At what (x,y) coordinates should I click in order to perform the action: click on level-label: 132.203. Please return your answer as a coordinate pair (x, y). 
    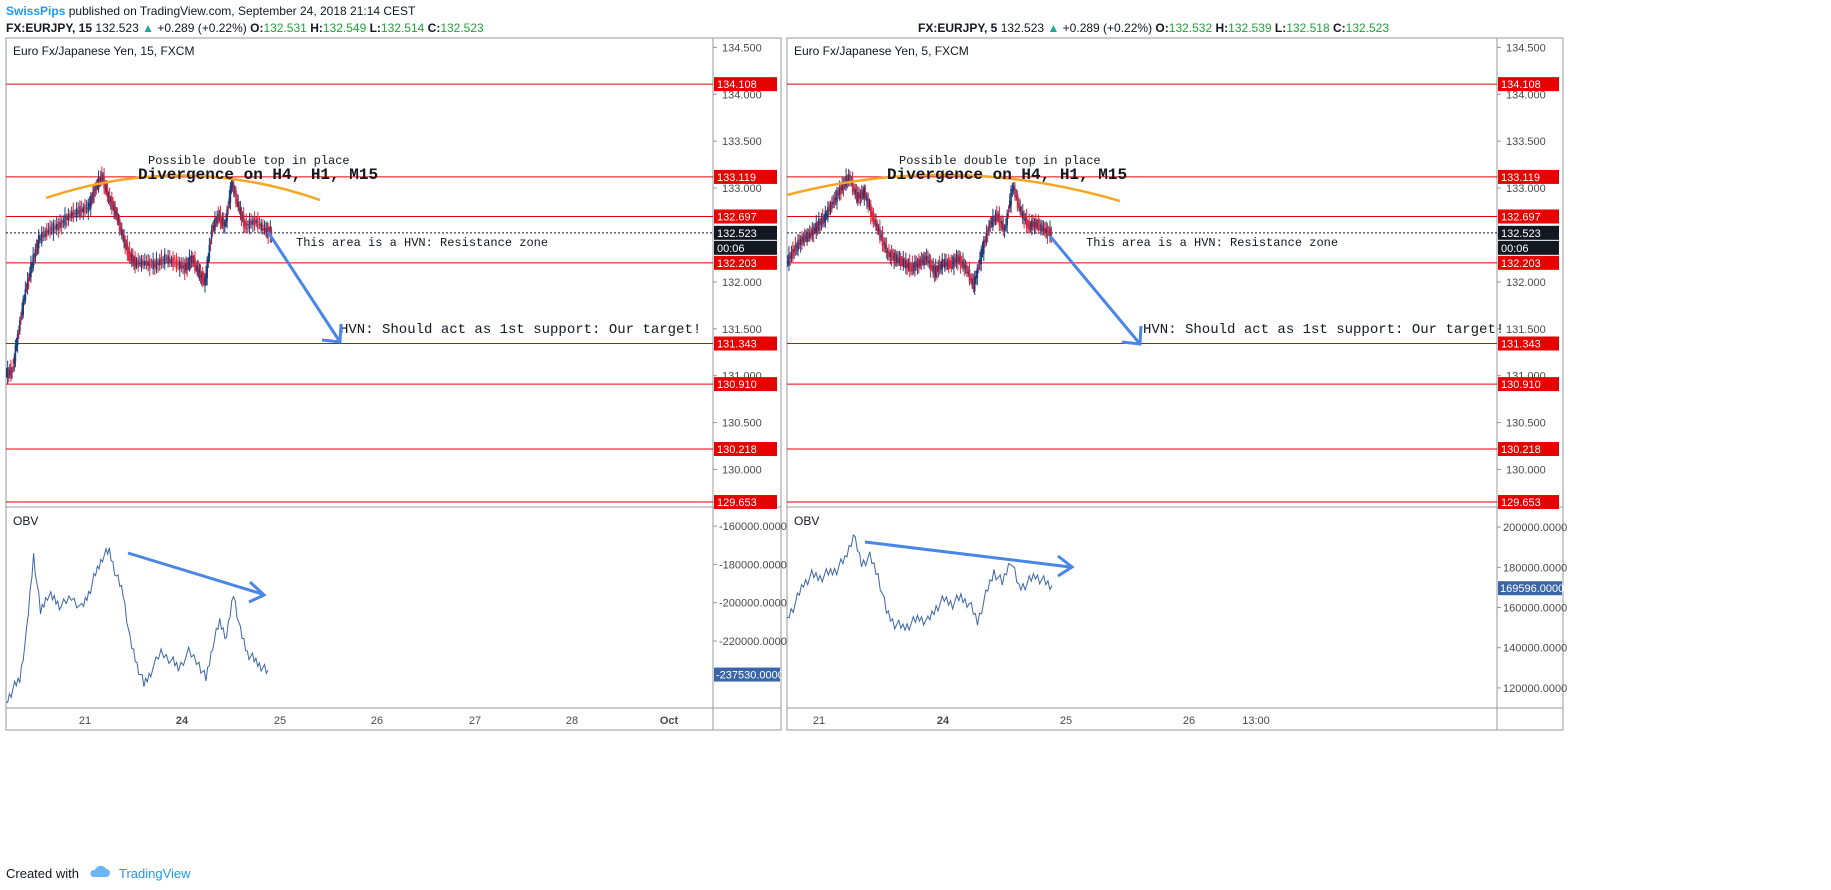
    Looking at the image, I should click on (737, 264).